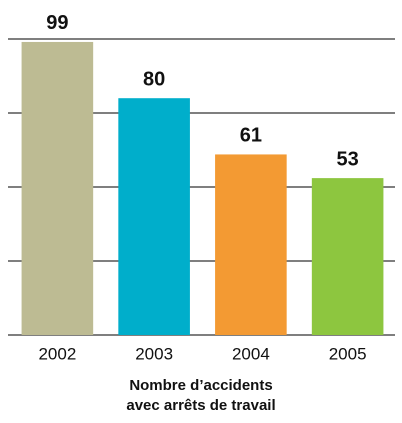 This screenshot has width=402, height=423. Describe the element at coordinates (200, 385) in the screenshot. I see `chart-title: Nombre d’accidents` at that location.